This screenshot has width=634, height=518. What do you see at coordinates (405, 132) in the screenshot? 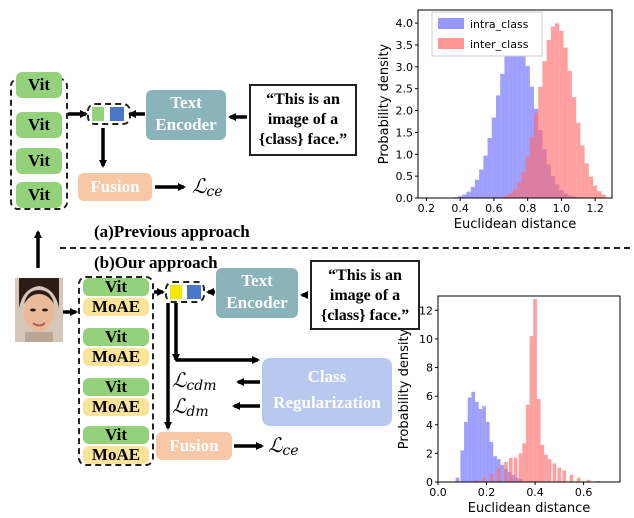
I see `y-tick-label: 1.5` at bounding box center [405, 132].